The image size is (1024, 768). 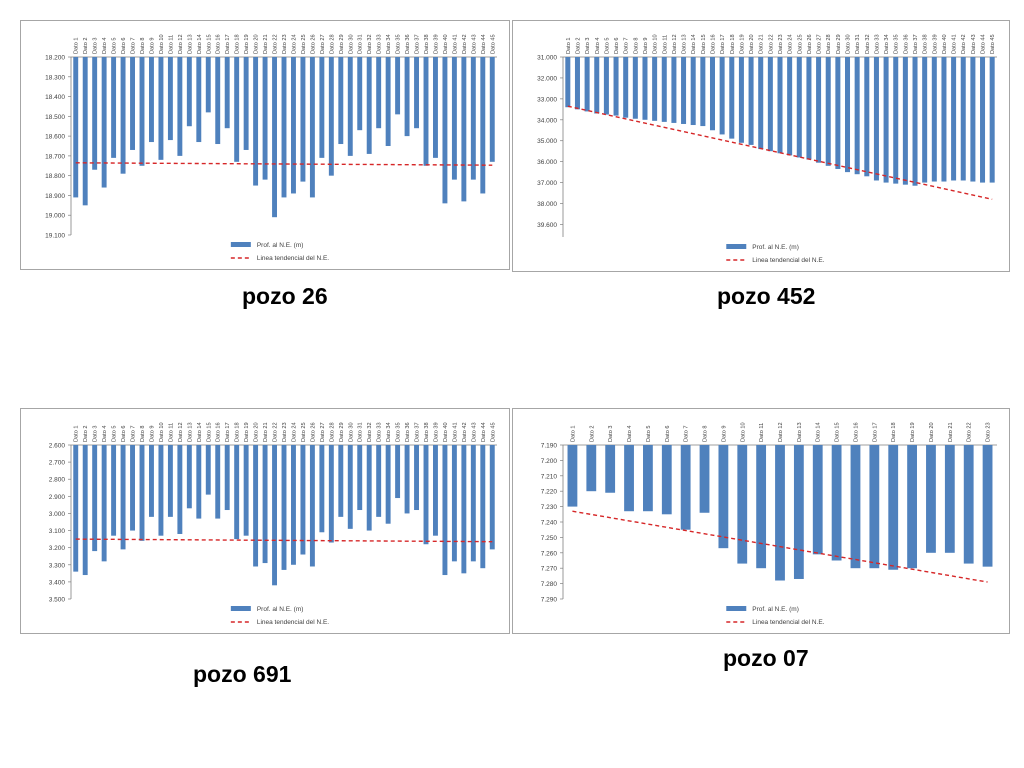 What do you see at coordinates (547, 120) in the screenshot?
I see `y-tick-label: 34.000` at bounding box center [547, 120].